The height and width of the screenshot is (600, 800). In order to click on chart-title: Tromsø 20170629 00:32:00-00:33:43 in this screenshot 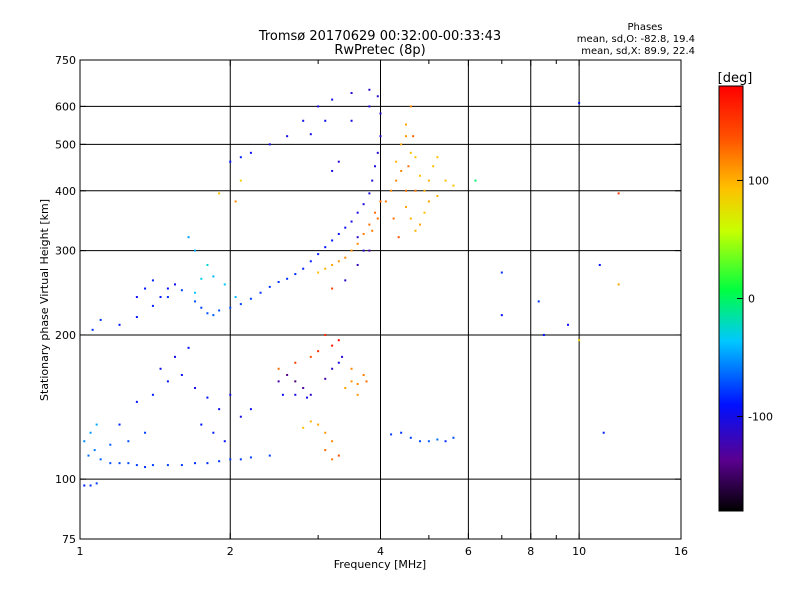, I will do `click(379, 36)`.